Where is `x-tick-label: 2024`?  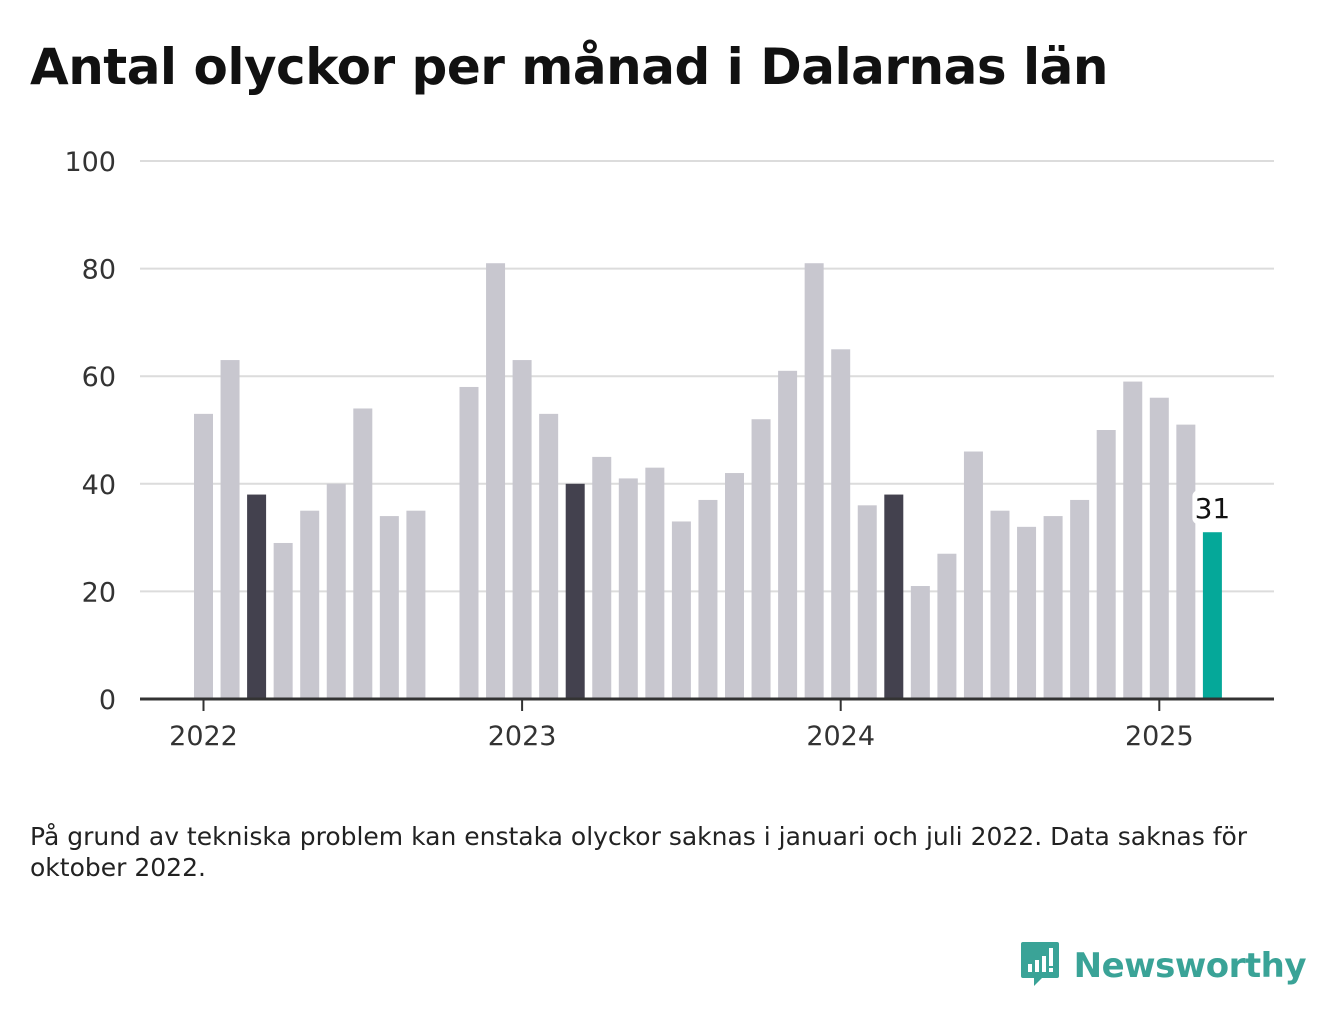 x-tick-label: 2024 is located at coordinates (840, 736).